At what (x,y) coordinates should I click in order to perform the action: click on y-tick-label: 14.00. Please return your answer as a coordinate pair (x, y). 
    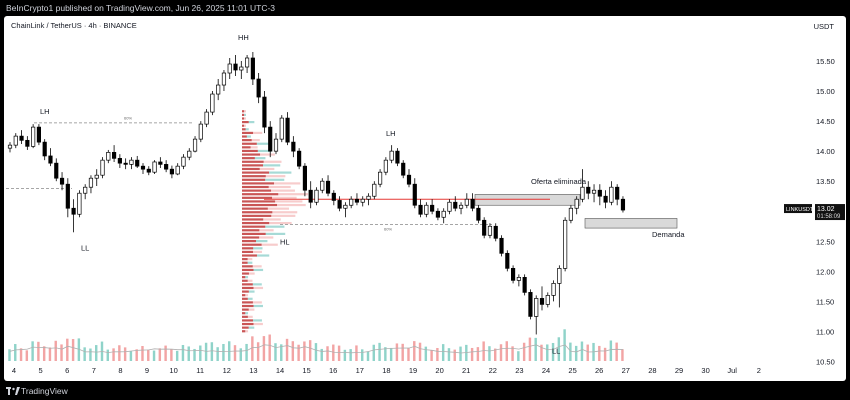
    Looking at the image, I should click on (825, 151).